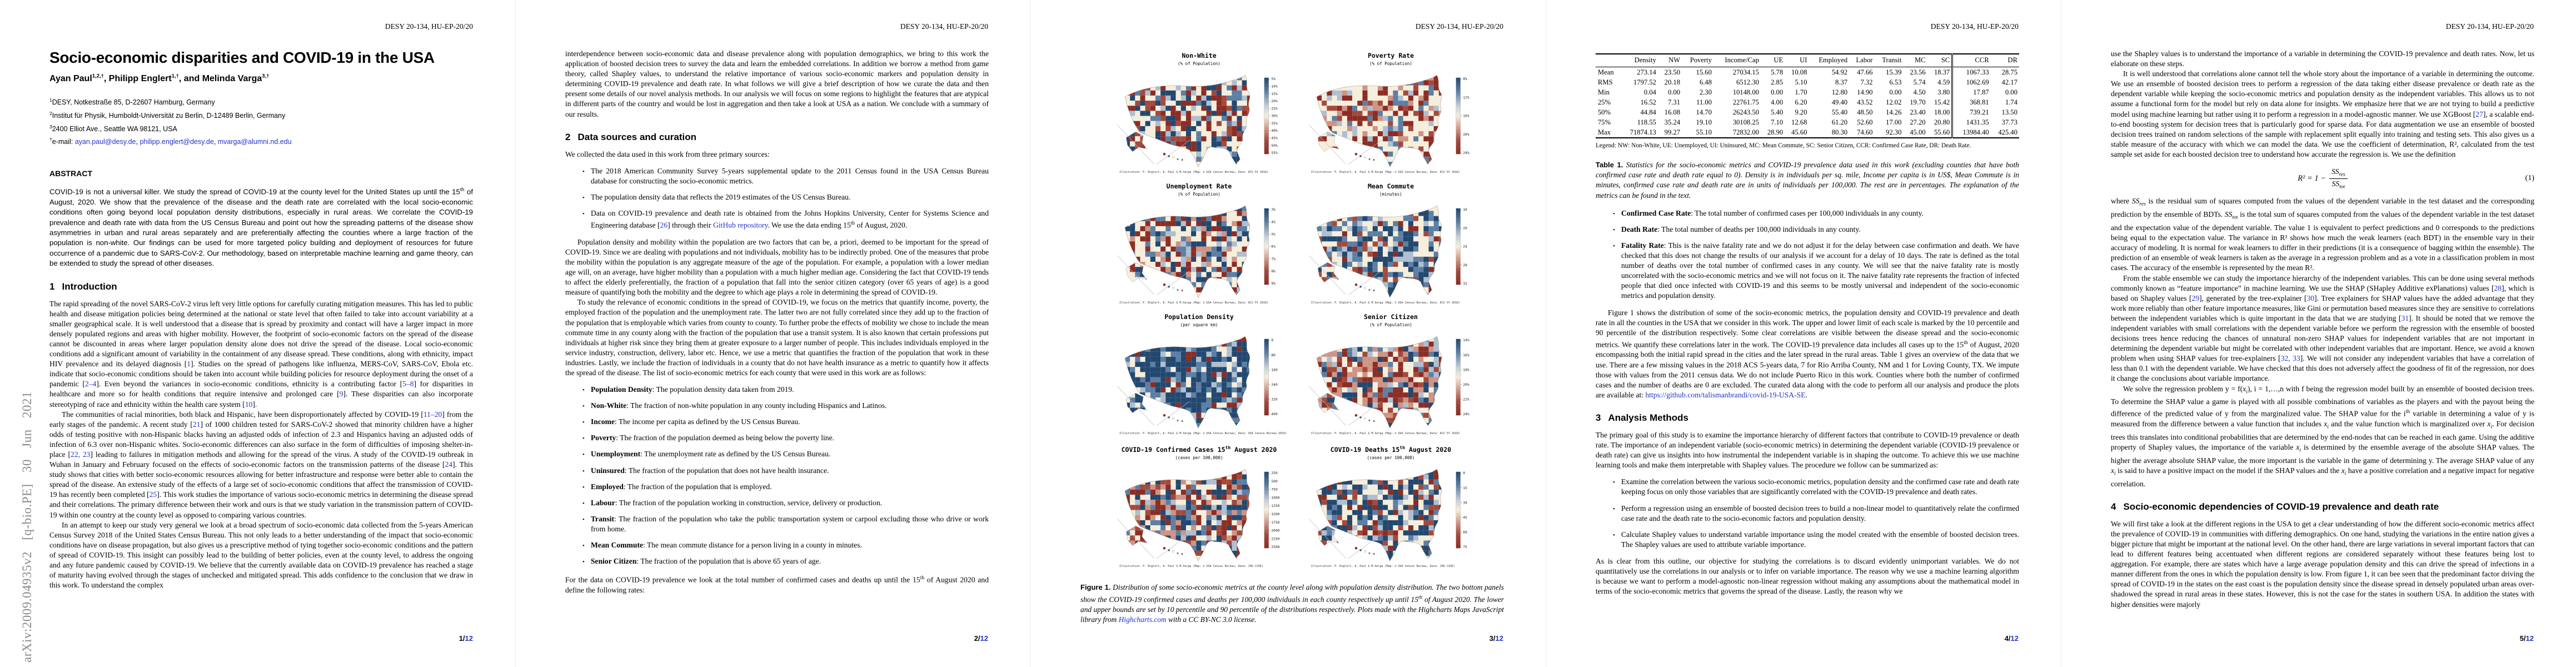 The image size is (2576, 667). Describe the element at coordinates (1199, 324) in the screenshot. I see `map-subtitle: (per square km)` at that location.